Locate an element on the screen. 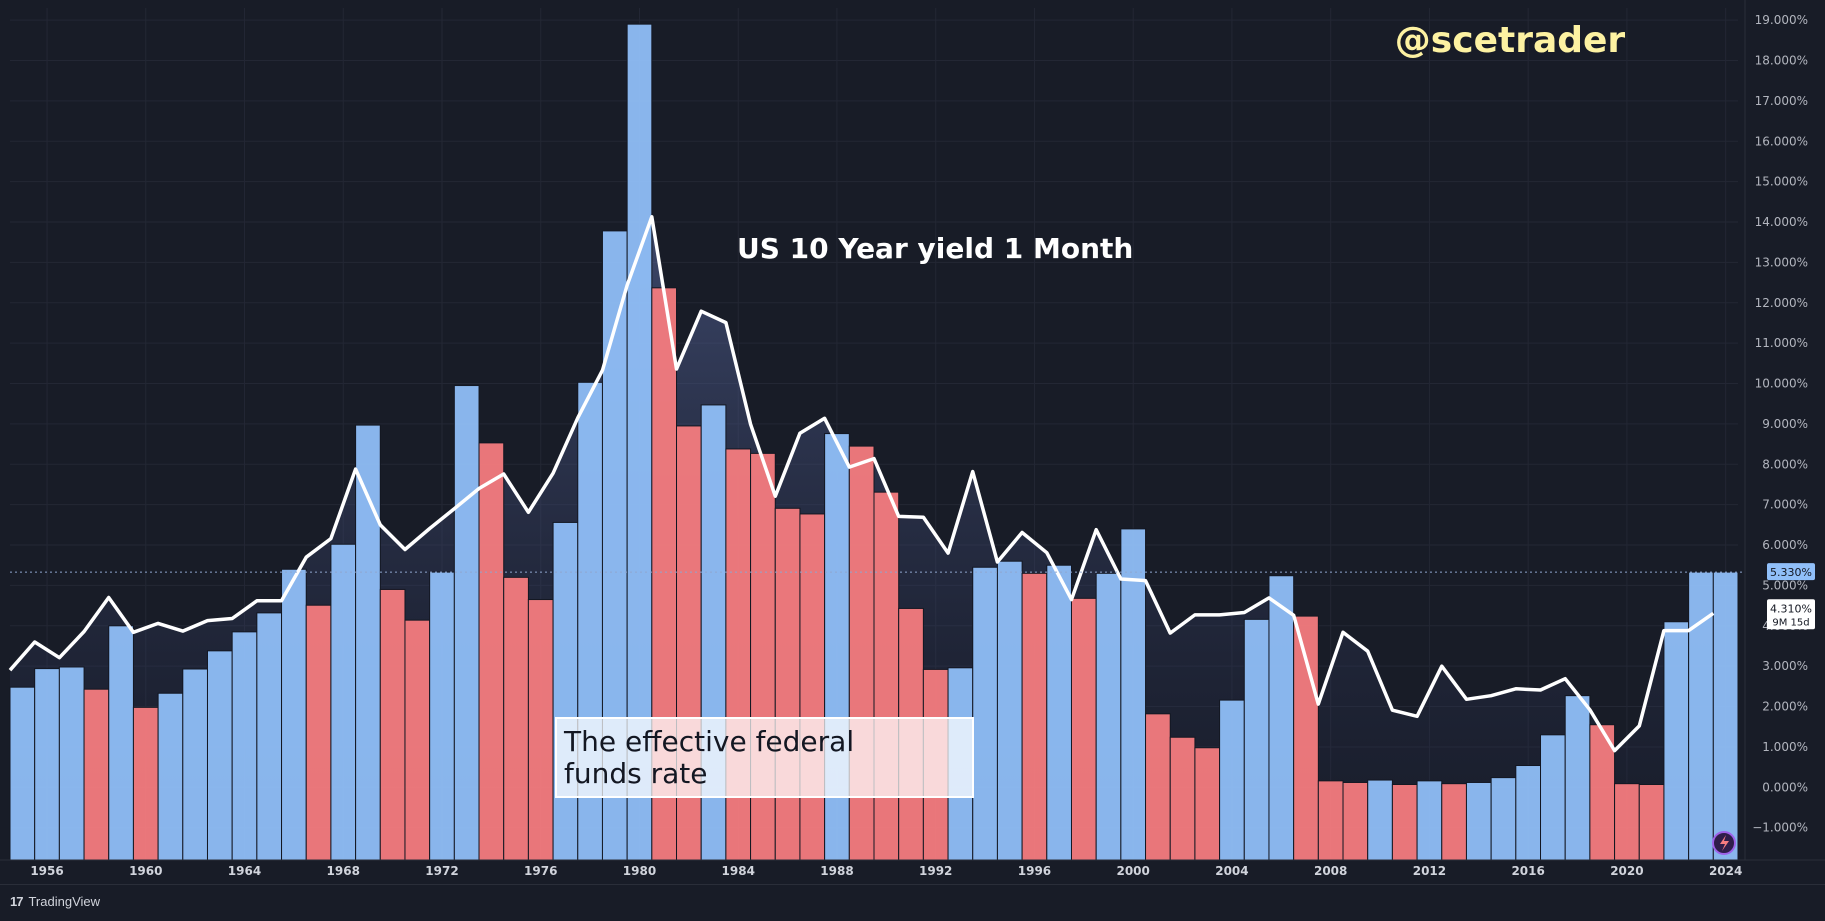 The height and width of the screenshot is (921, 1825). y-tick-label: 17.000% is located at coordinates (1781, 101).